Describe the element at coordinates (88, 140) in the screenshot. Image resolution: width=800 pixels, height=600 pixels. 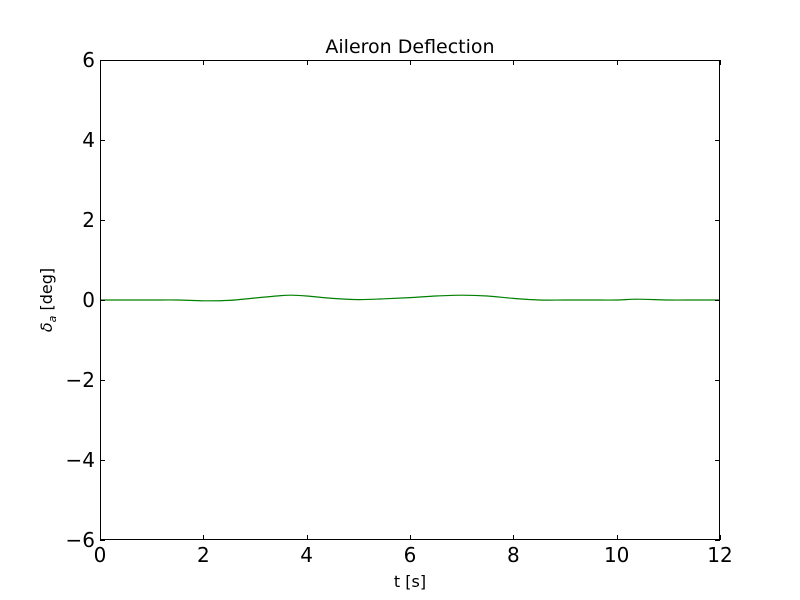
I see `y-tick-label: 4` at that location.